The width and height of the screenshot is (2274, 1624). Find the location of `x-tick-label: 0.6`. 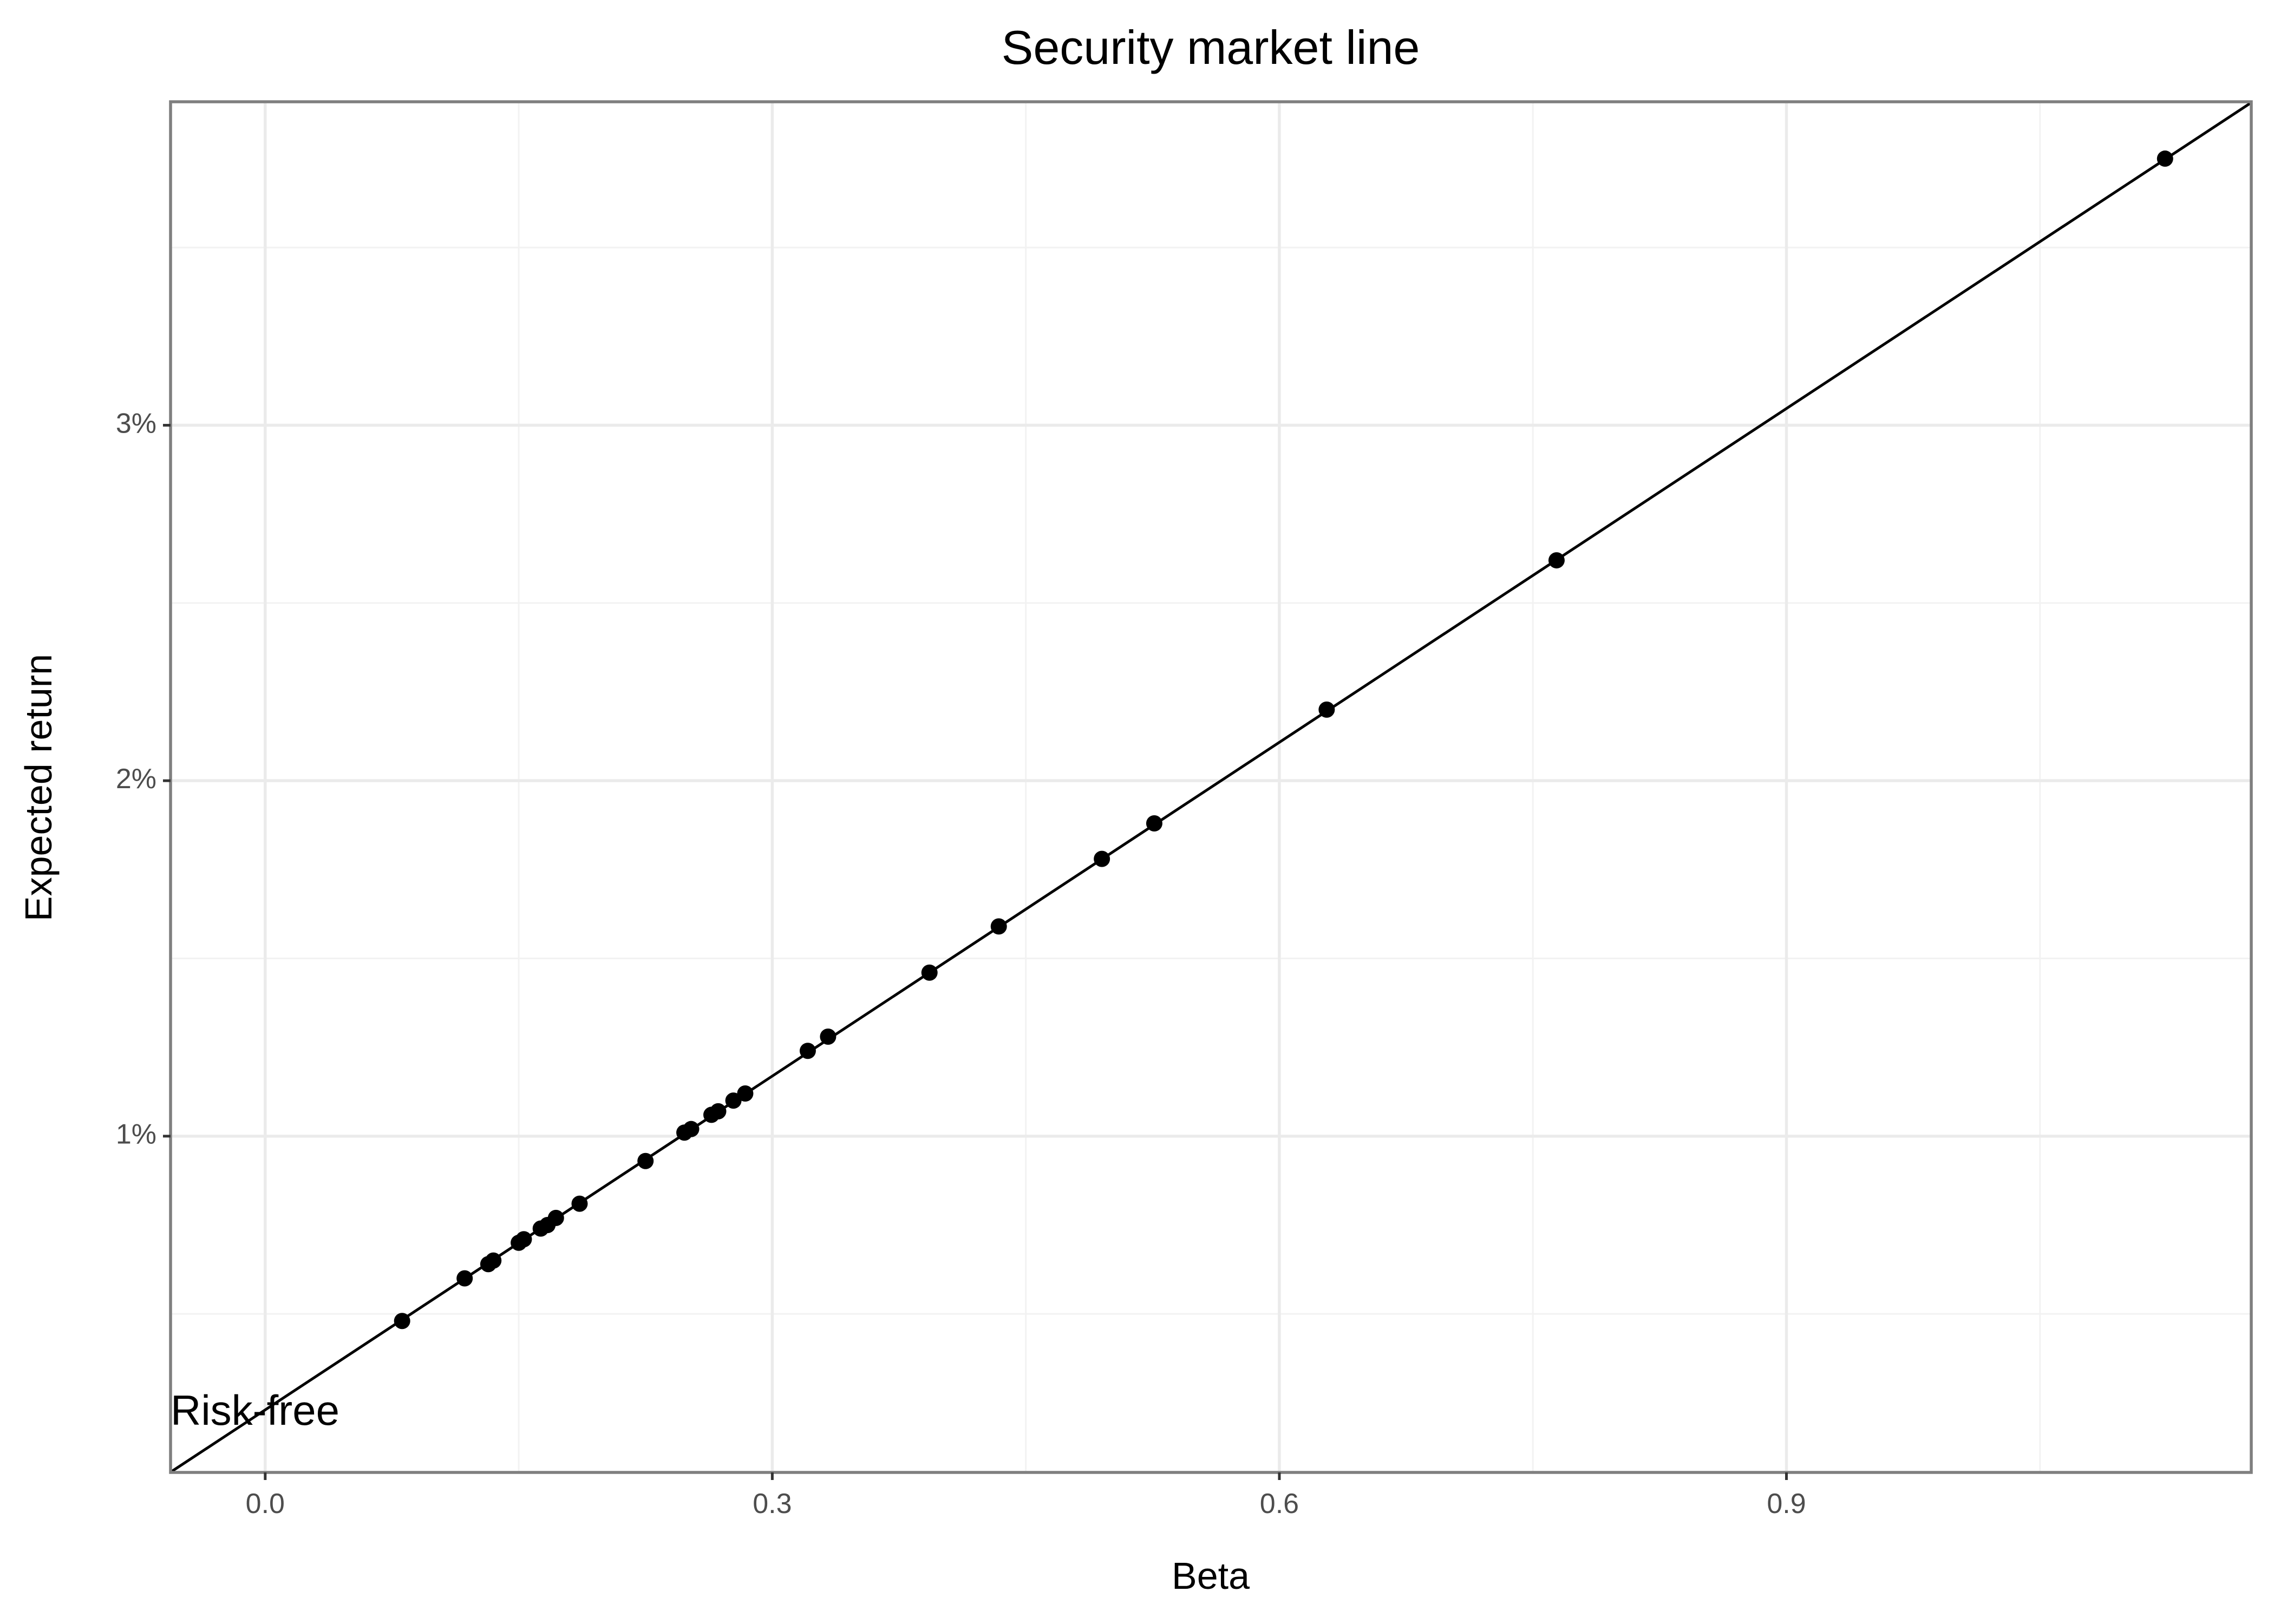

x-tick-label: 0.6 is located at coordinates (1280, 1504).